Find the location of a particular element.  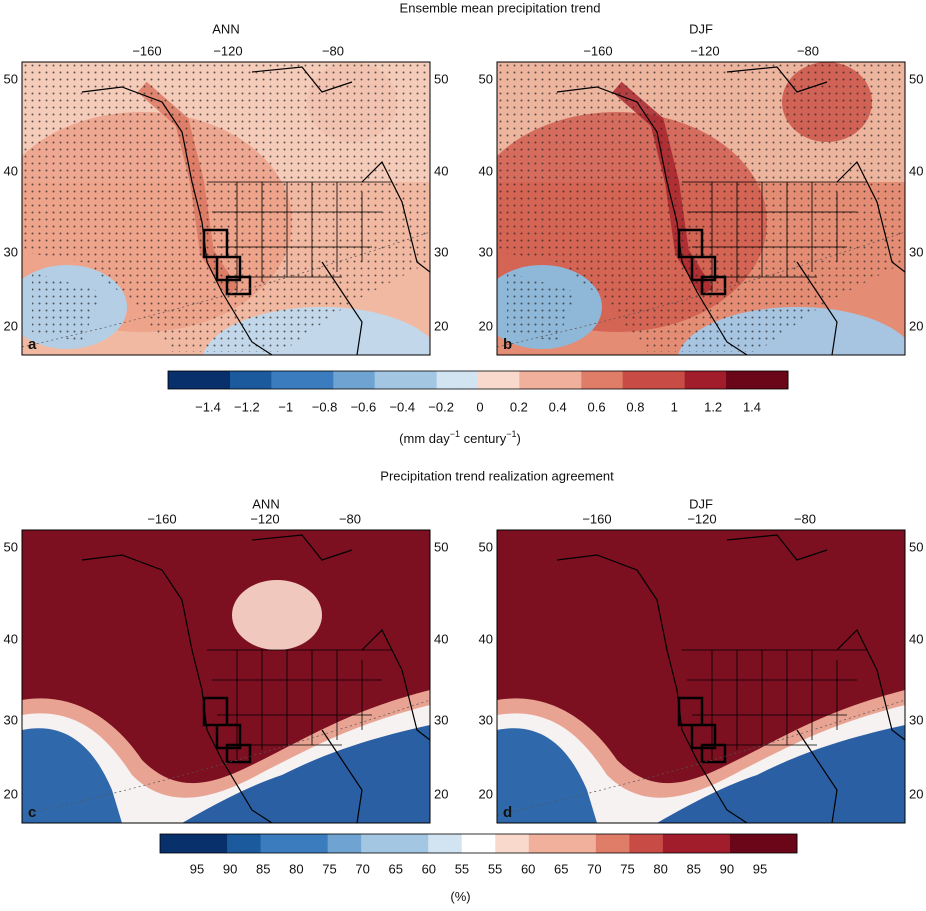

map: a is located at coordinates (226, 208).